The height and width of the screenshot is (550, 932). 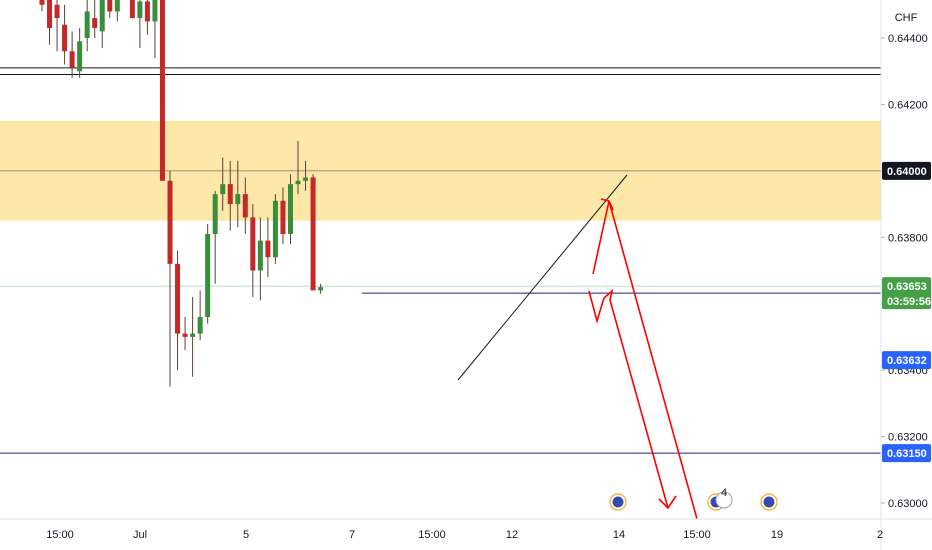 I want to click on last-price-tag-extra: 03:59:56, so click(x=909, y=302).